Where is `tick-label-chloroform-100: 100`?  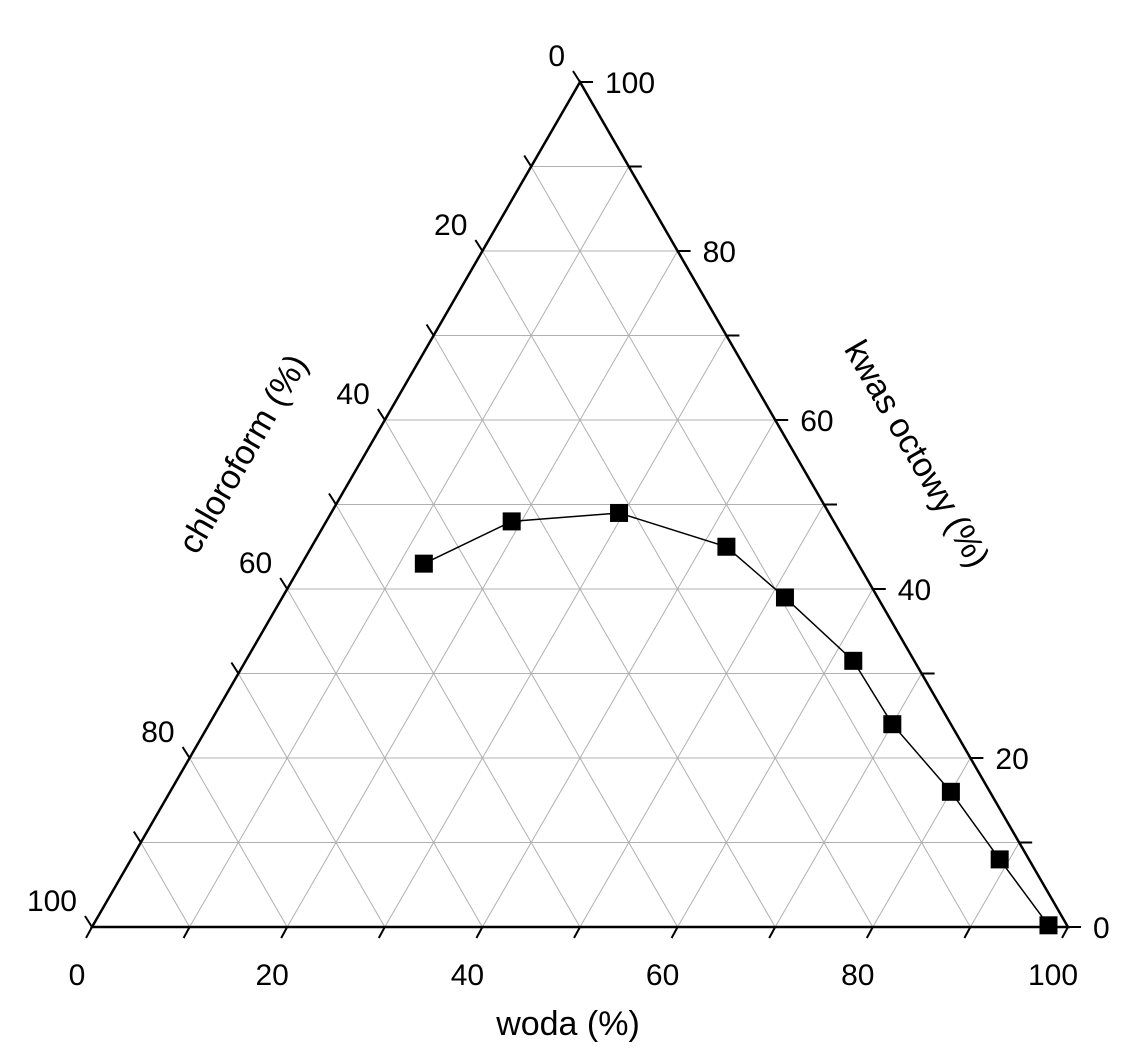
tick-label-chloroform-100: 100 is located at coordinates (52, 901).